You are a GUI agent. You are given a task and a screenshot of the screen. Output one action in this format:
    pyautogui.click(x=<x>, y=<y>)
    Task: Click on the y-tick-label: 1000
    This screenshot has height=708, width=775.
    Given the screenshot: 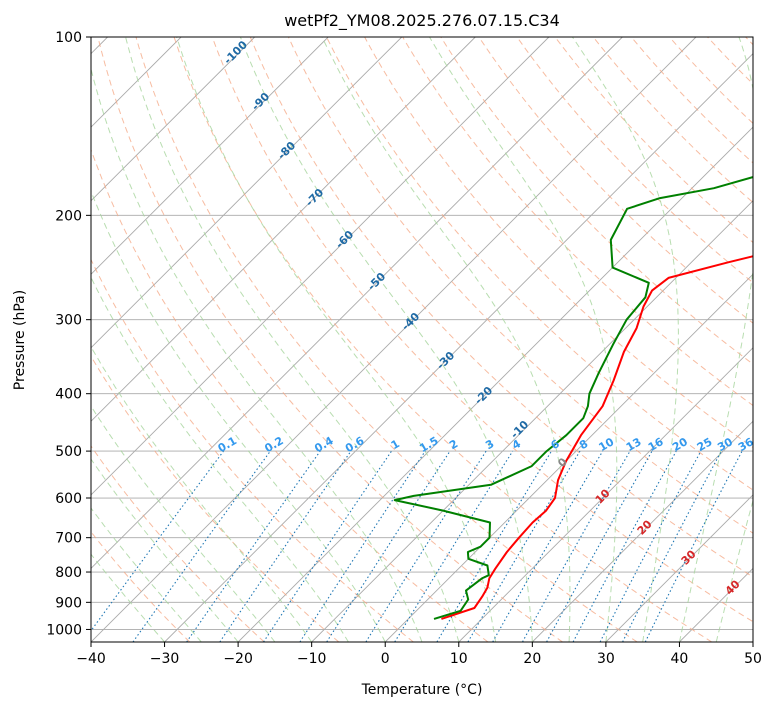 What is the action you would take?
    pyautogui.click(x=64, y=630)
    